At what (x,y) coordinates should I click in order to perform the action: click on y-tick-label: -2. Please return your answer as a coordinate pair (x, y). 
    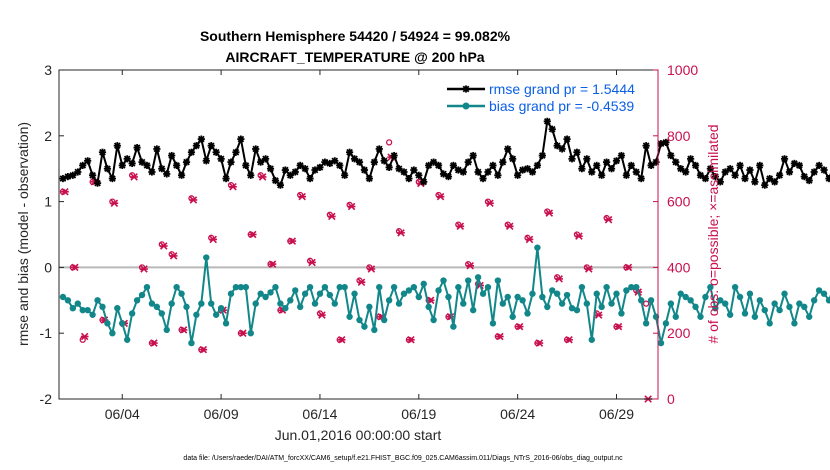
    Looking at the image, I should click on (46, 399).